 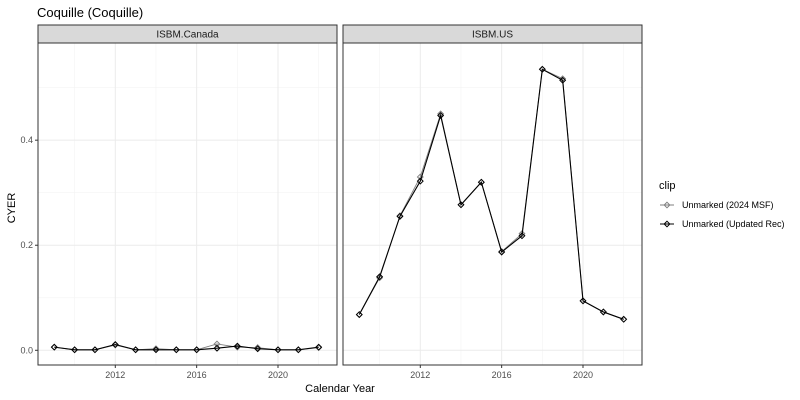 I want to click on facet-strip-label: ISBM.Canada, so click(x=187, y=35).